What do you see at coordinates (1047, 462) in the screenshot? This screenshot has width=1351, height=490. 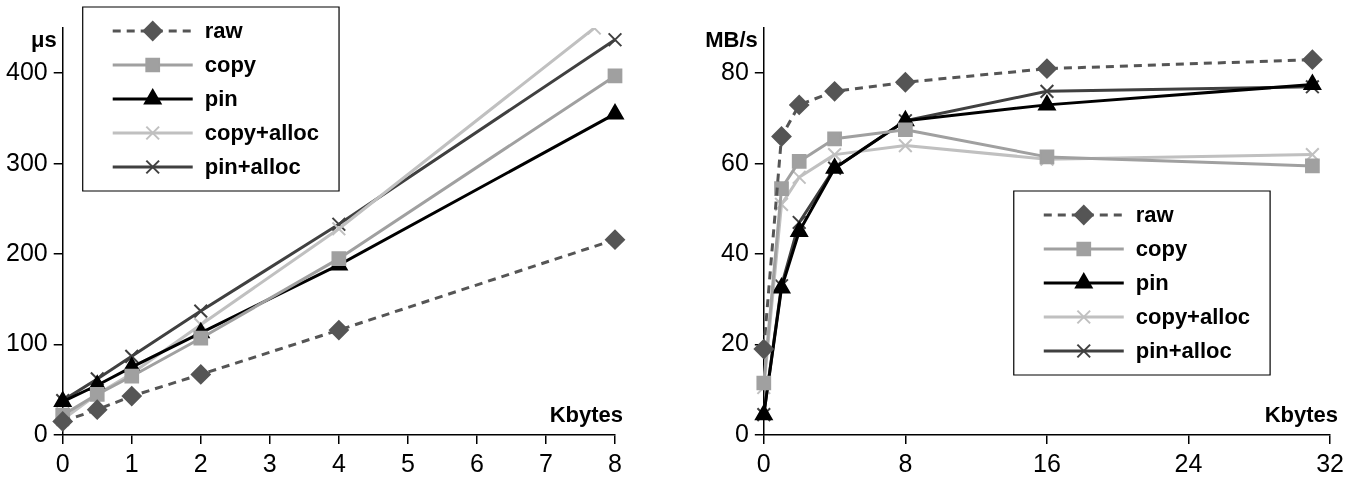 I see `x-tick-label: 16` at bounding box center [1047, 462].